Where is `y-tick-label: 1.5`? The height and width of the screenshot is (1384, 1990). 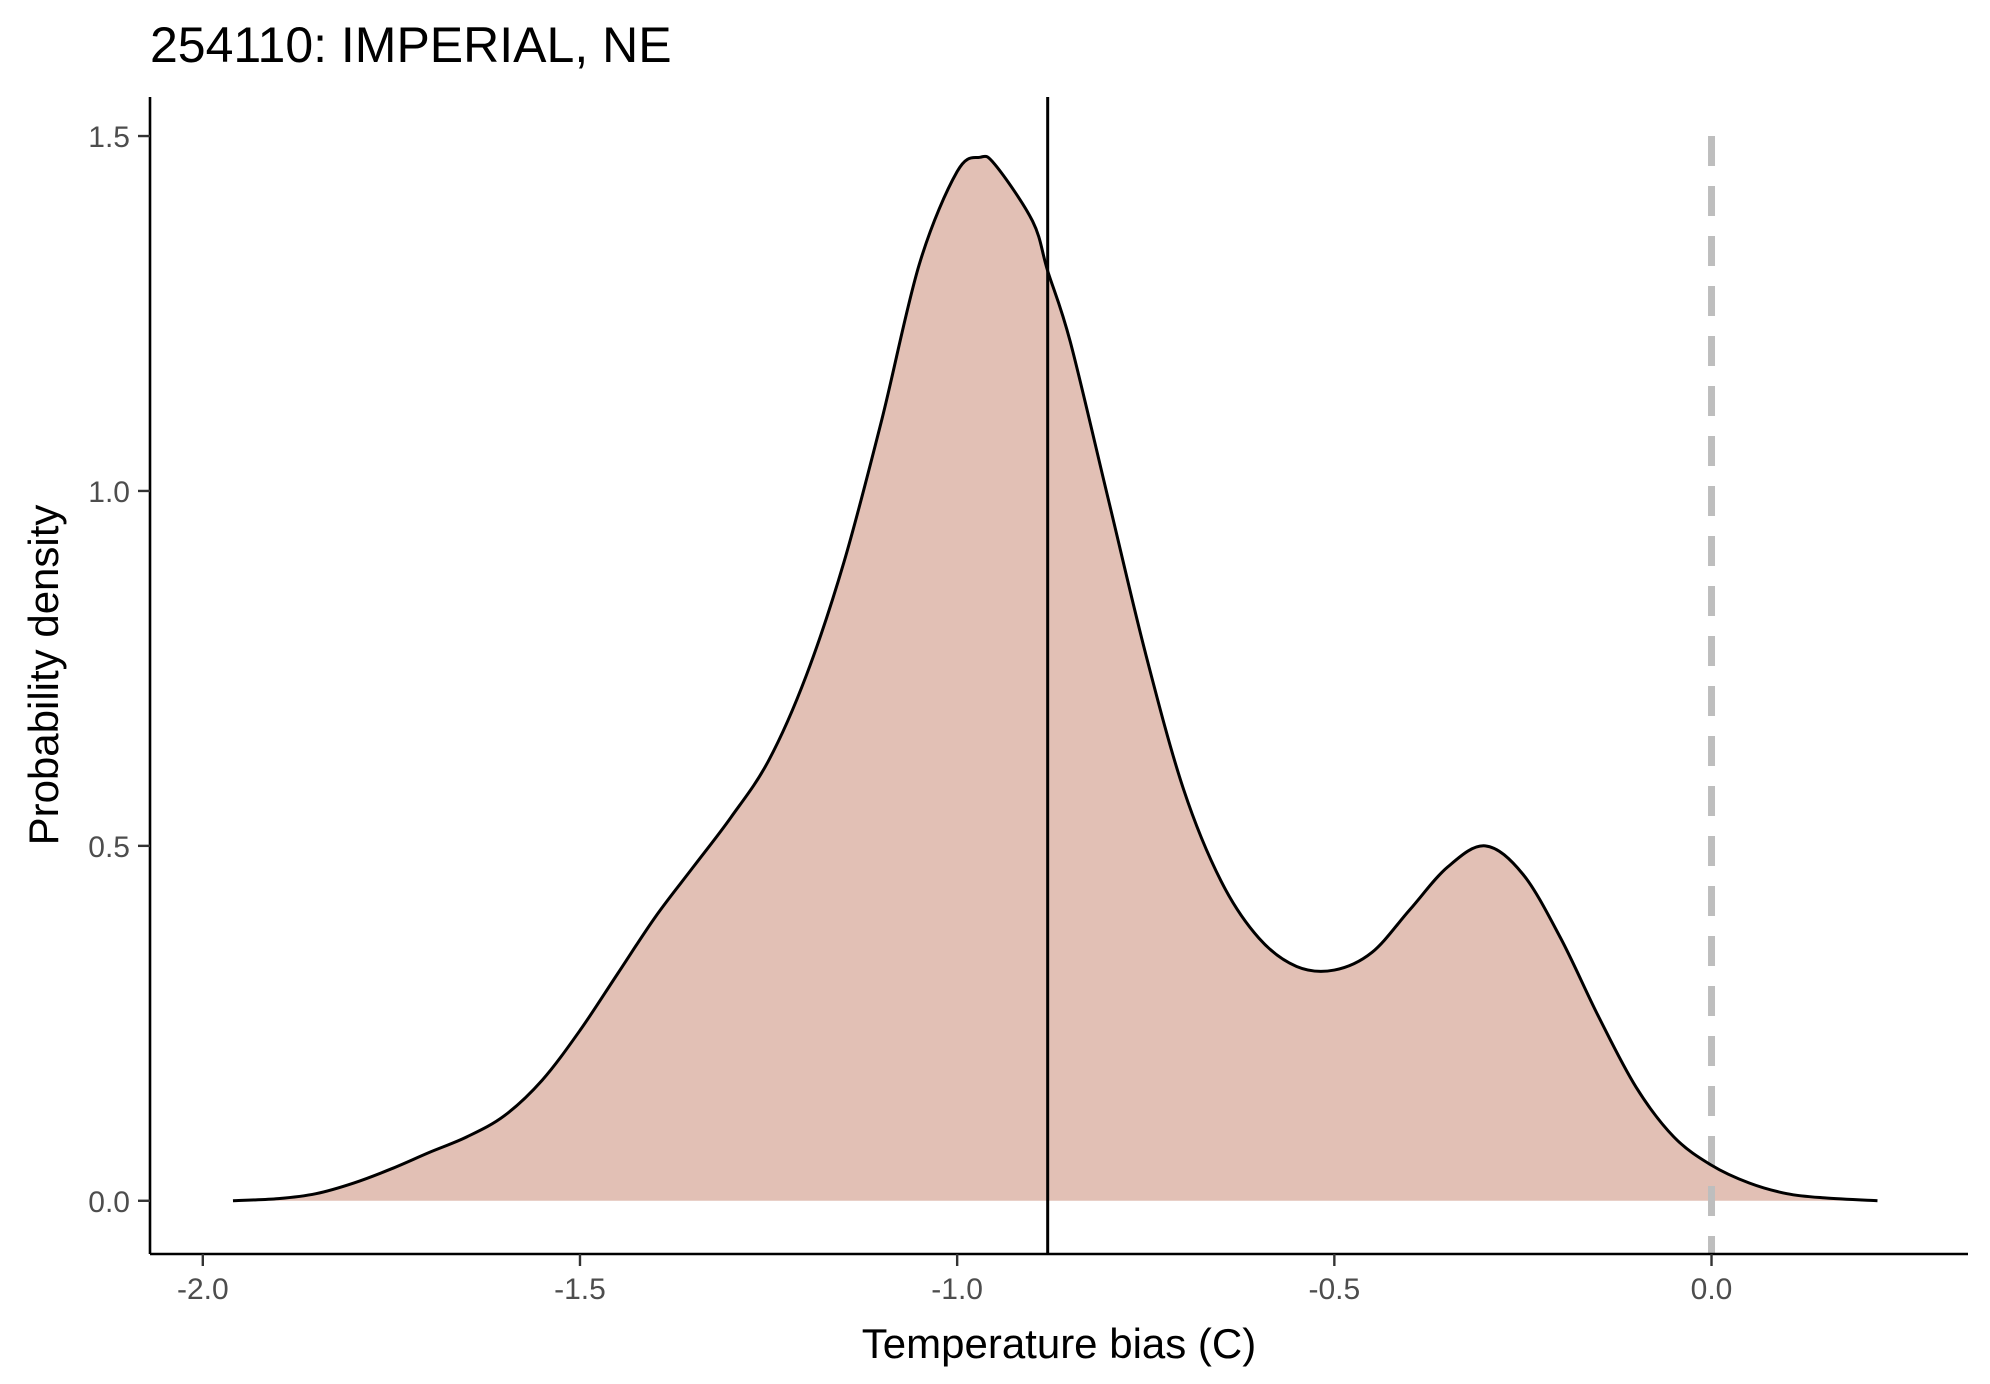 y-tick-label: 1.5 is located at coordinates (109, 137).